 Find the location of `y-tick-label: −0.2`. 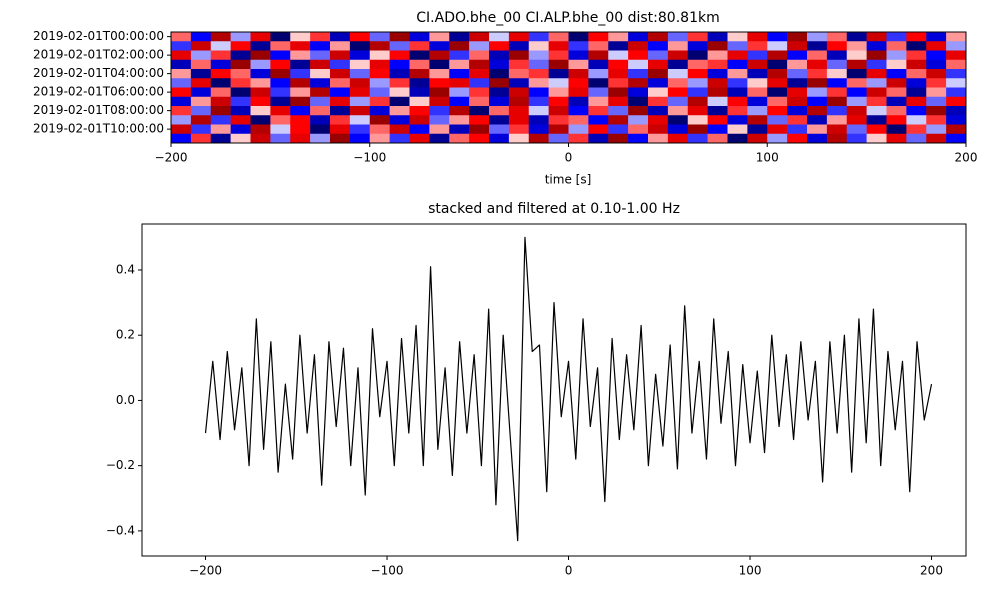

y-tick-label: −0.2 is located at coordinates (120, 465).